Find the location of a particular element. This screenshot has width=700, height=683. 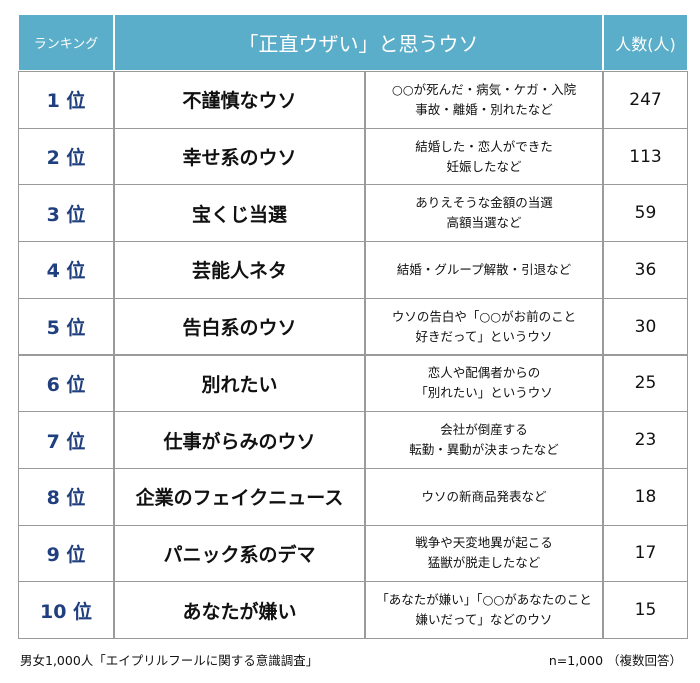

description-line: 猛獣が脱走したなど is located at coordinates (484, 563).